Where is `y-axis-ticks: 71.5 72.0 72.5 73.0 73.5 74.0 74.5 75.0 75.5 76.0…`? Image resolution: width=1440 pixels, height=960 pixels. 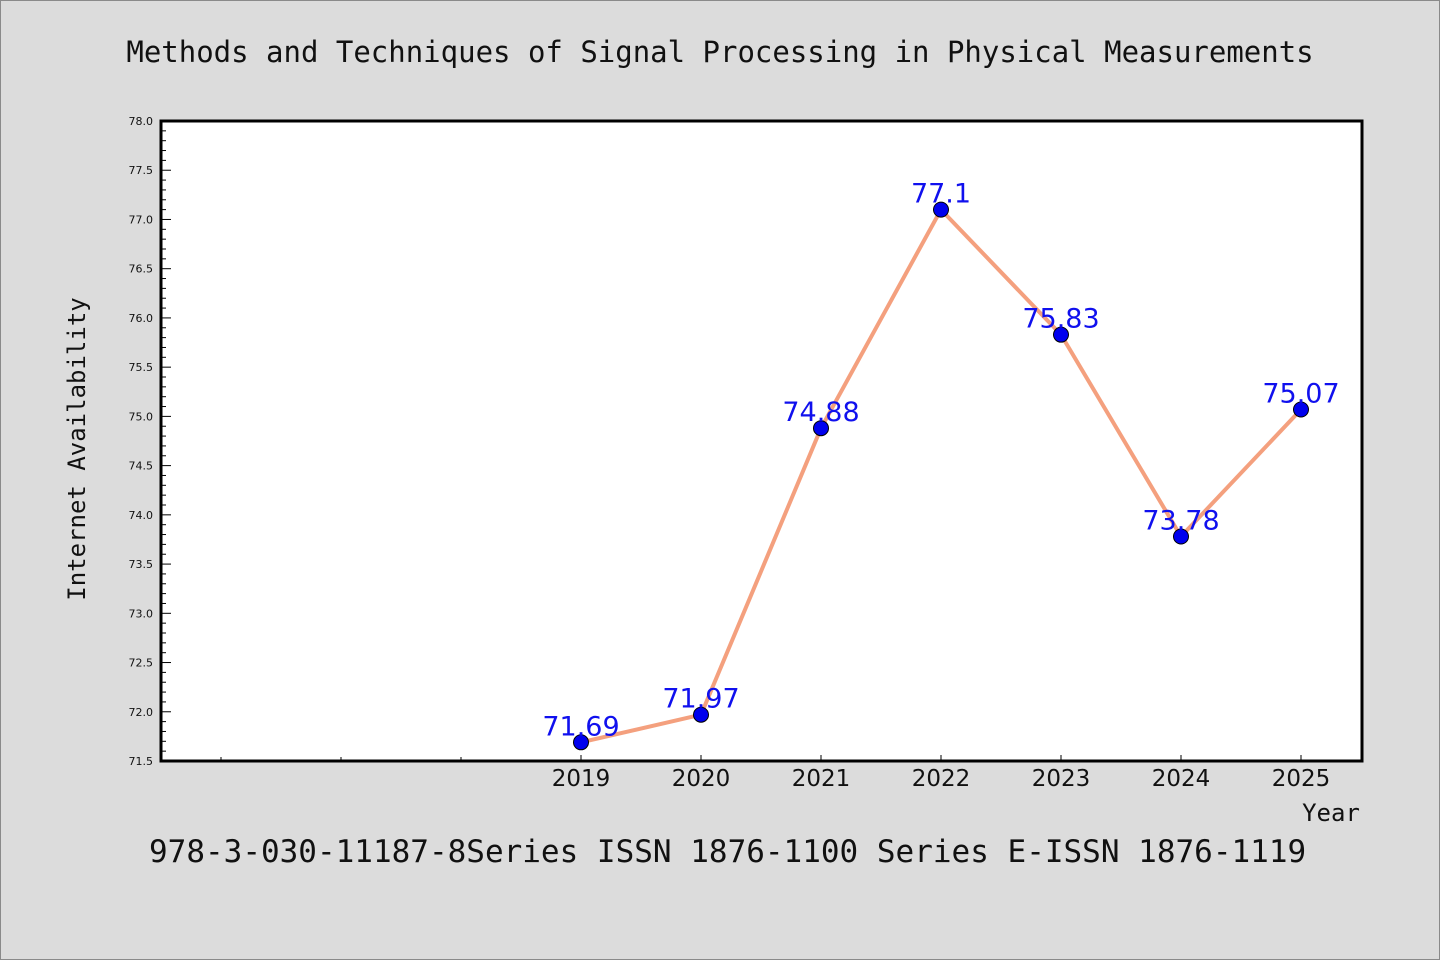
y-axis-ticks: 71.5 72.0 72.5 73.0 73.5 74.0 74.5 75.0 75.5 76.0… is located at coordinates (150, 441).